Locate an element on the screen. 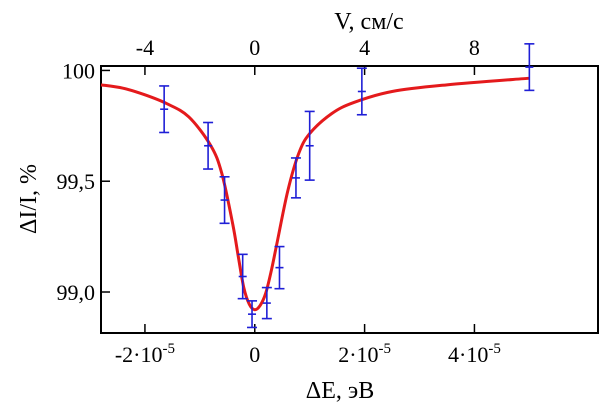  v-tick-label: 8 is located at coordinates (474, 47).